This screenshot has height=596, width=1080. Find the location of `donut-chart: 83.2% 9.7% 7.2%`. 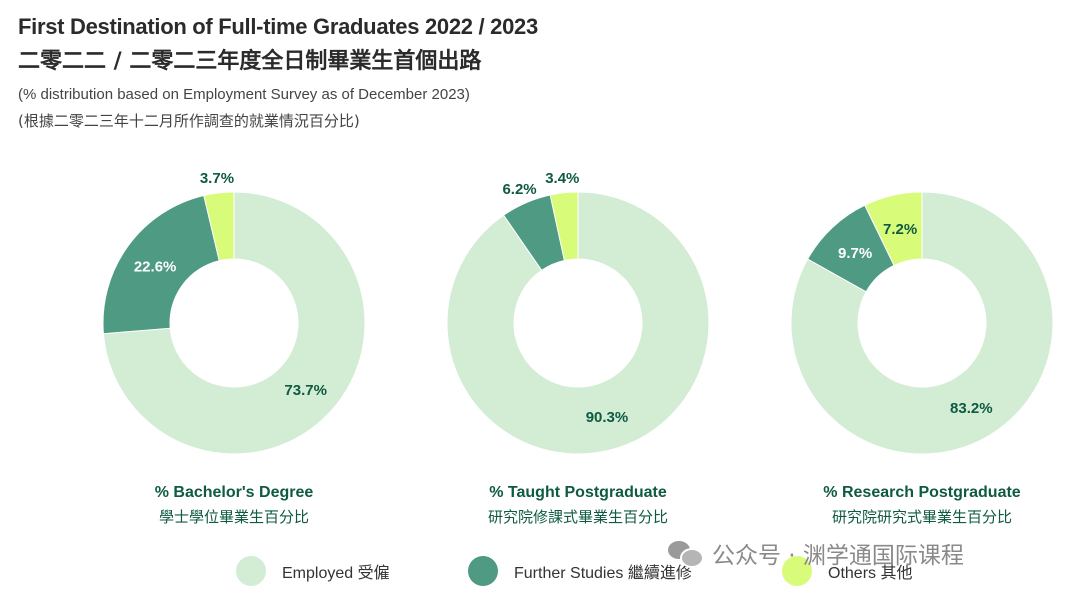

donut-chart: 83.2% 9.7% 7.2% is located at coordinates (922, 323).